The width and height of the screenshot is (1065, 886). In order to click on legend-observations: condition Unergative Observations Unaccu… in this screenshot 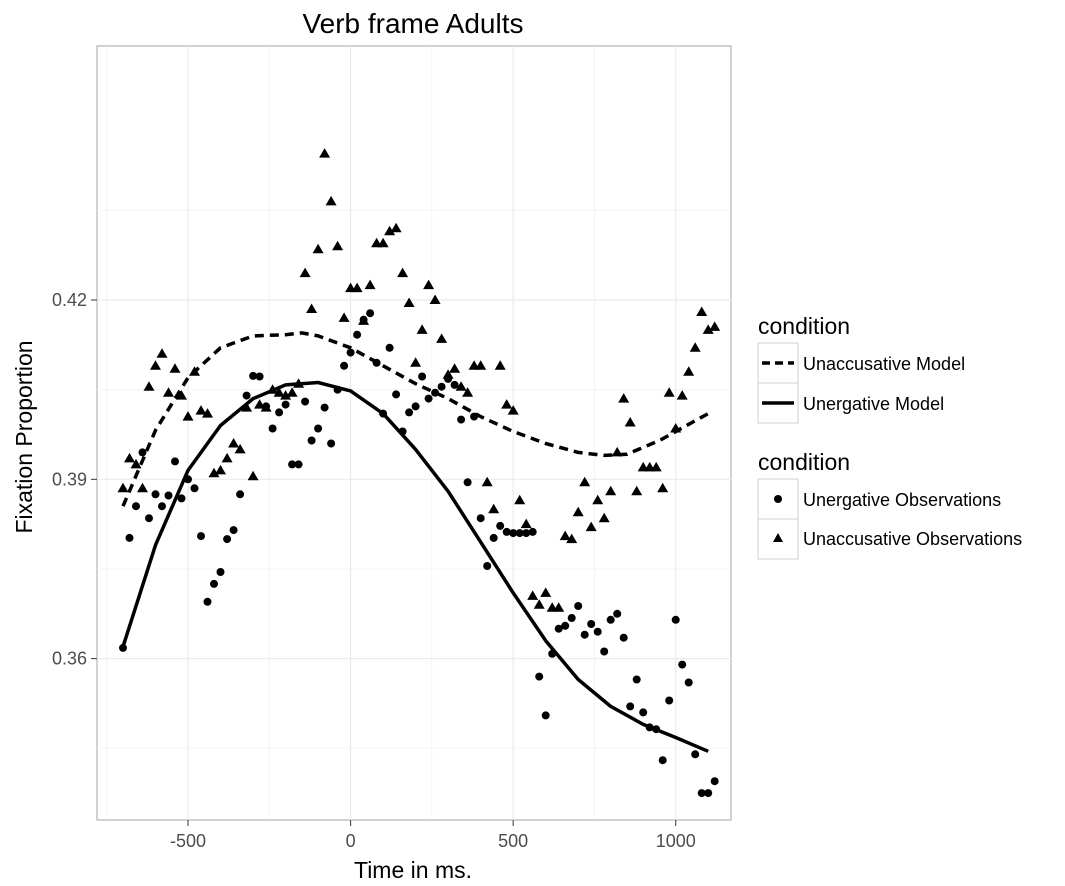, I will do `click(889, 504)`.